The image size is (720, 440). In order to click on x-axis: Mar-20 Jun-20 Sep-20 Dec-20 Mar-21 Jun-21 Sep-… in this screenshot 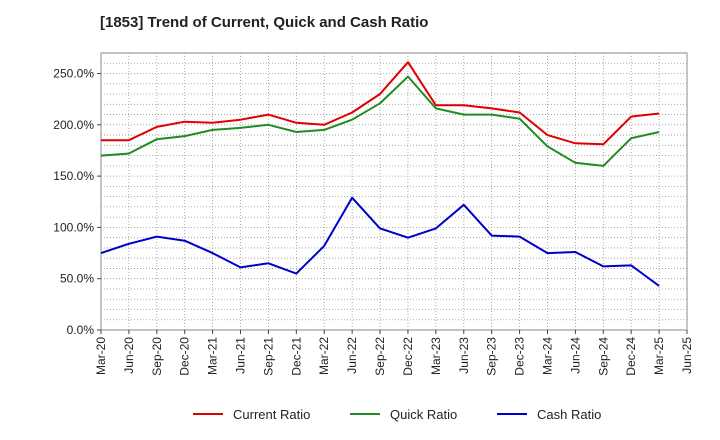, I will do `click(394, 353)`.